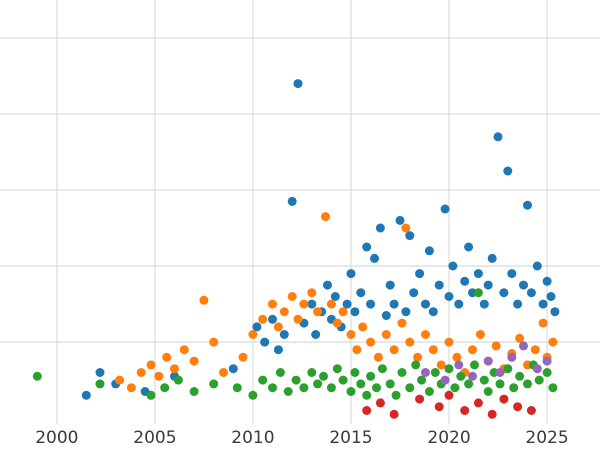  Describe the element at coordinates (252, 438) in the screenshot. I see `x-tick-label: 2010` at that location.